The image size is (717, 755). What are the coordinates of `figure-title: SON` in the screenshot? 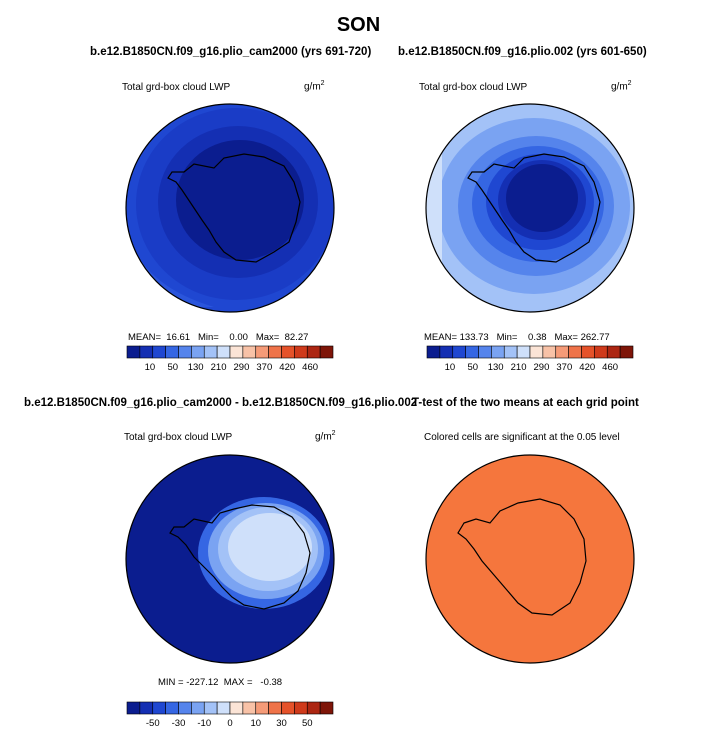 It's located at (358, 25).